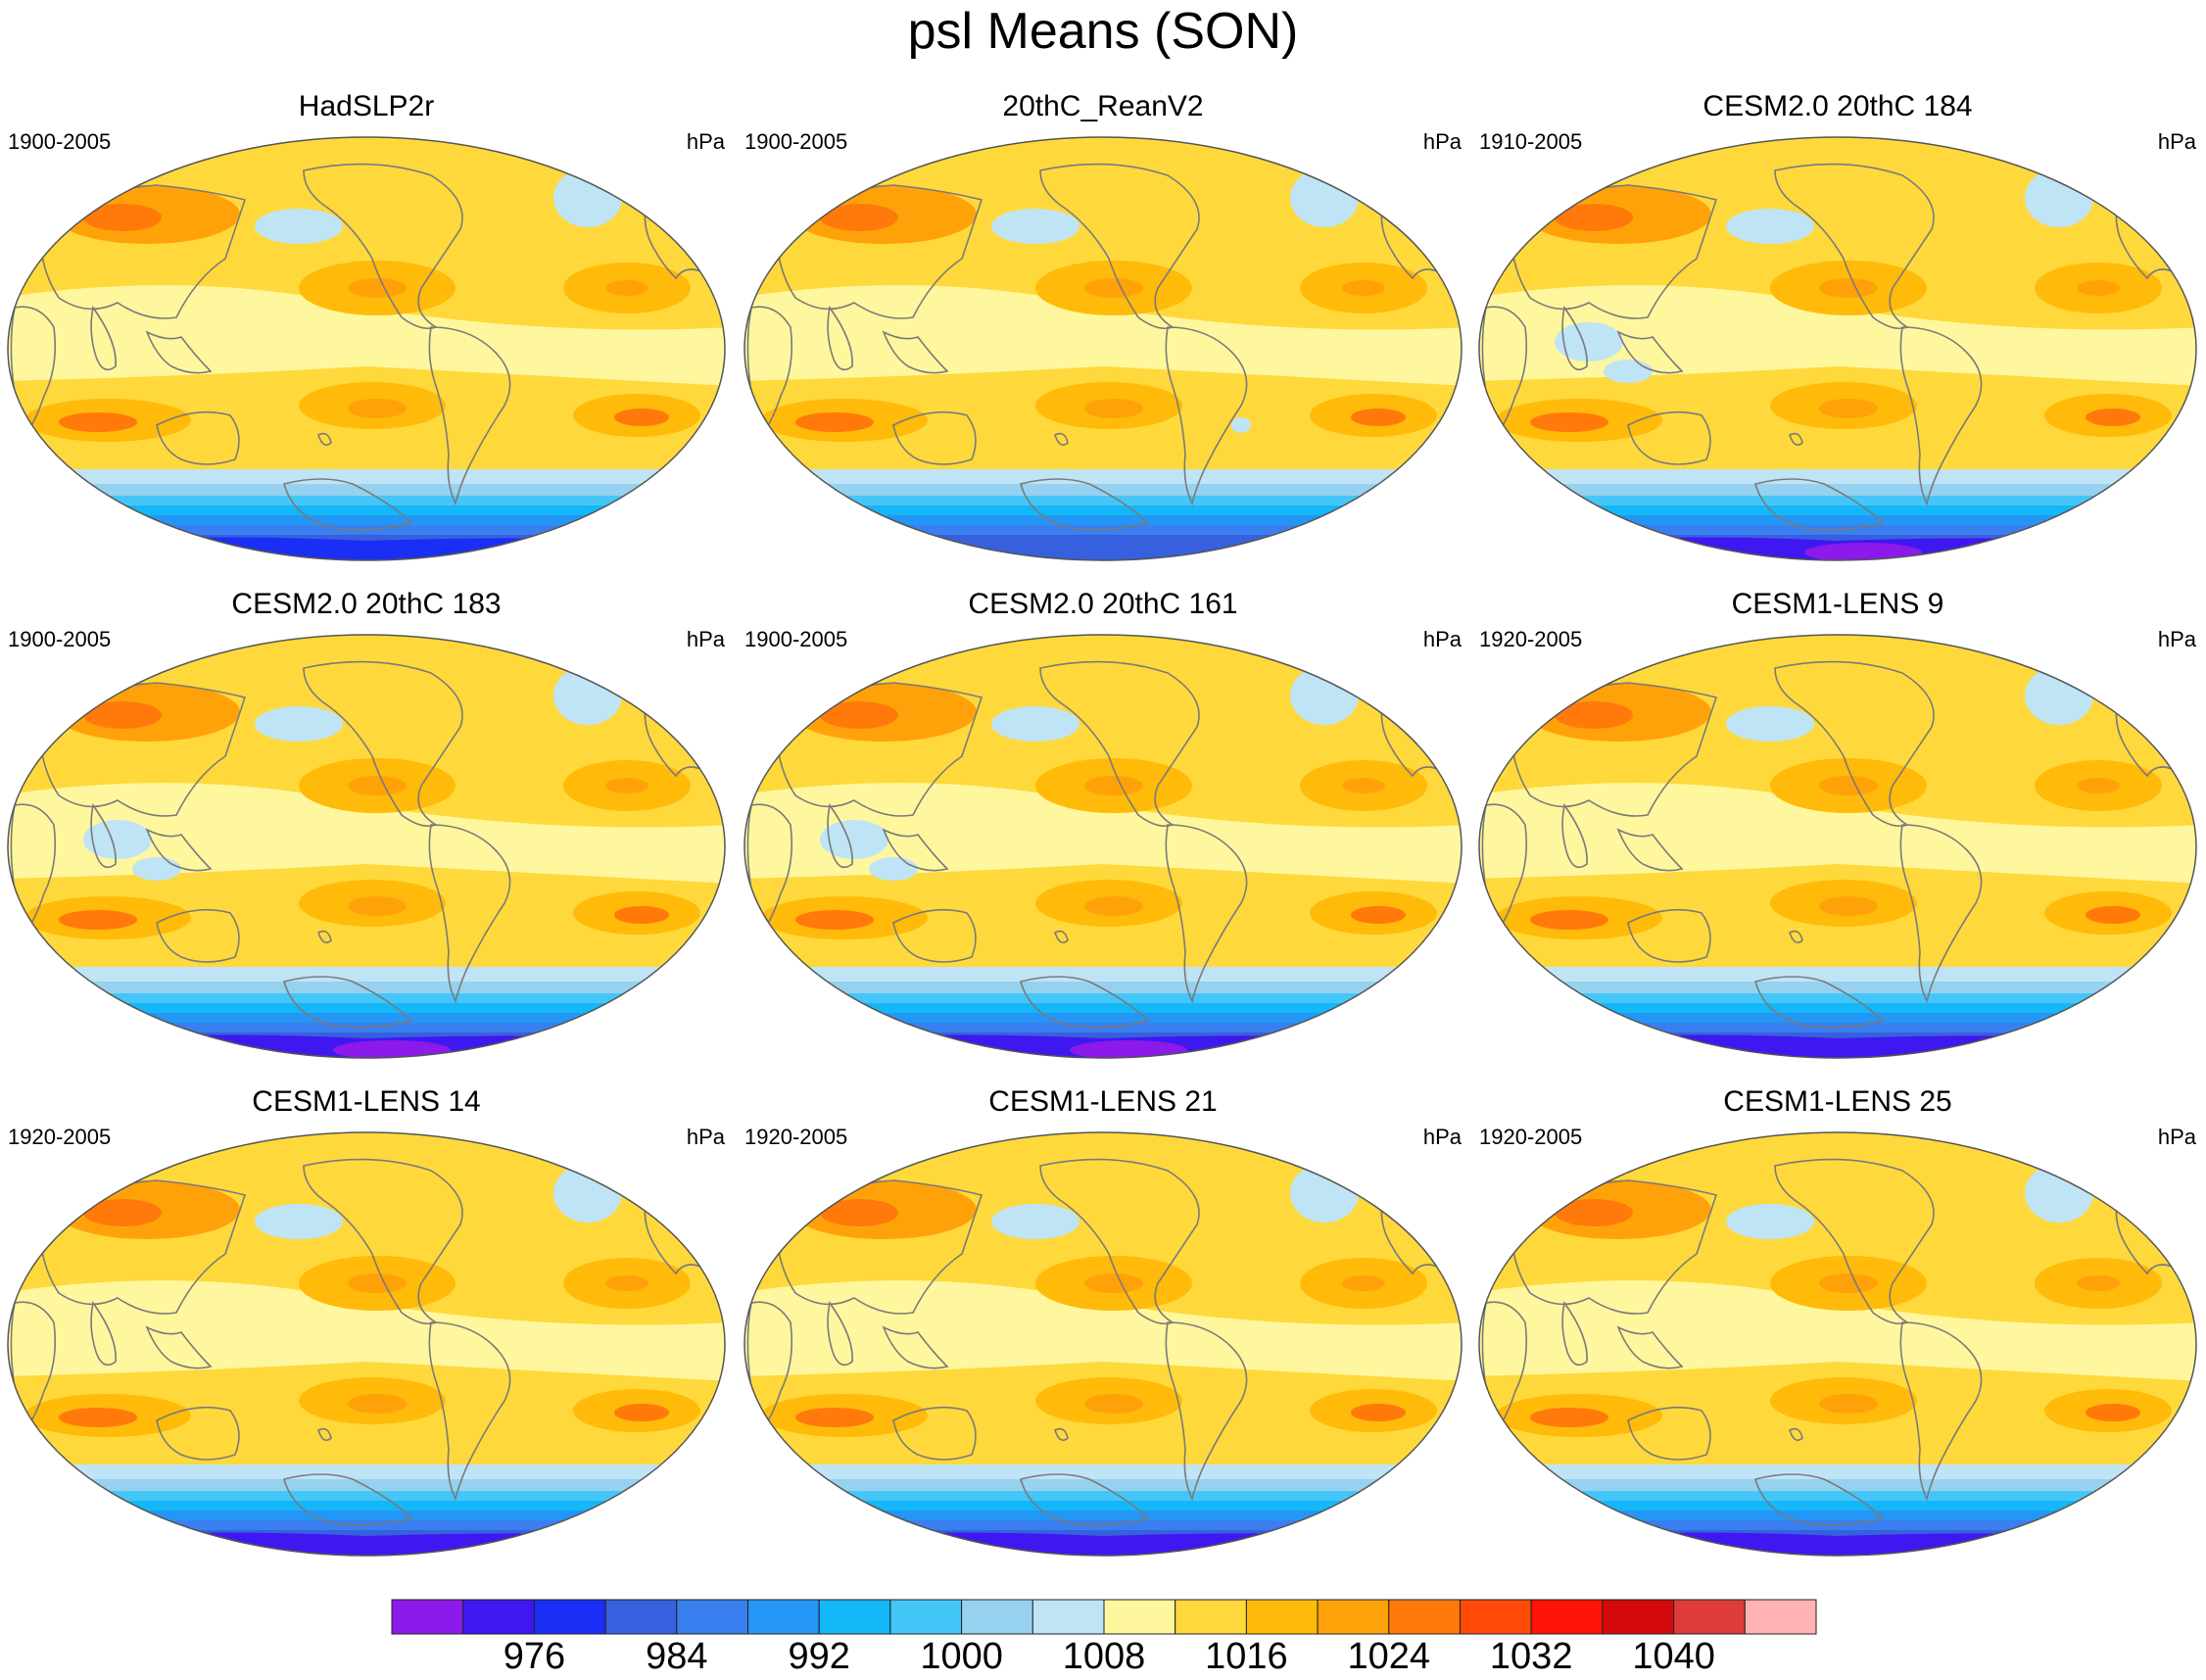 Image resolution: width=2206 pixels, height=1680 pixels. Describe the element at coordinates (1103, 837) in the screenshot. I see `panel-cesm2-161: CESM2.0 20thC 161 1900-2005 hPa` at that location.